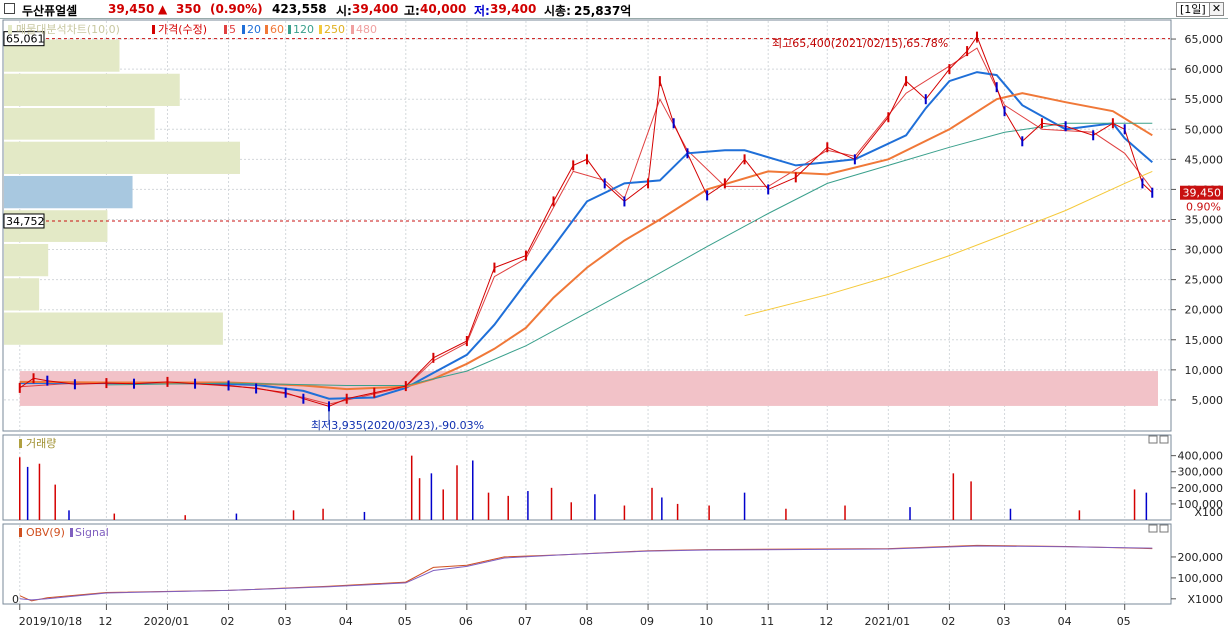 The width and height of the screenshot is (1228, 630). What do you see at coordinates (1004, 621) in the screenshot?
I see `x-tick-label: 03` at bounding box center [1004, 621].